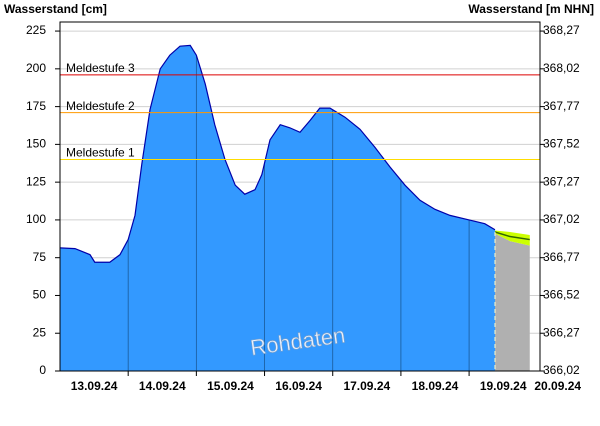 The width and height of the screenshot is (600, 426). I want to click on x-tick-label: 15.09.24, so click(230, 386).